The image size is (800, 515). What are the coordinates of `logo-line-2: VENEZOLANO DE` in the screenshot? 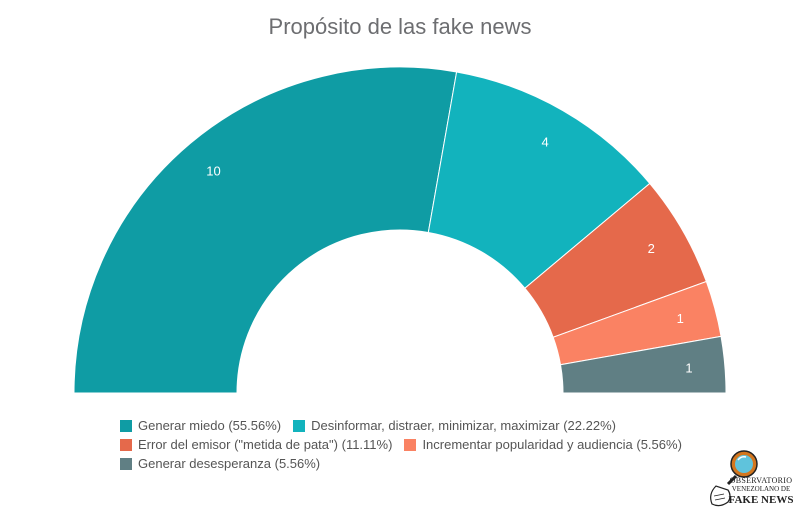 It's located at (761, 489).